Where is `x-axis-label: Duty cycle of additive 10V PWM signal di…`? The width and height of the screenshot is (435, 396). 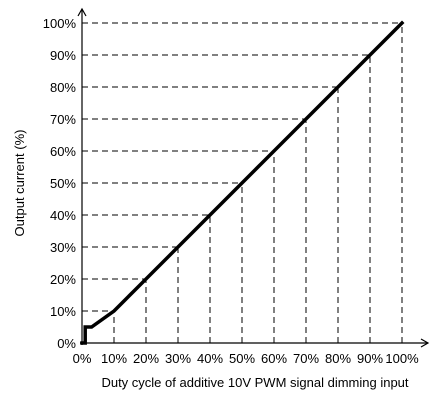 x-axis-label: Duty cycle of additive 10V PWM signal di… is located at coordinates (254, 382).